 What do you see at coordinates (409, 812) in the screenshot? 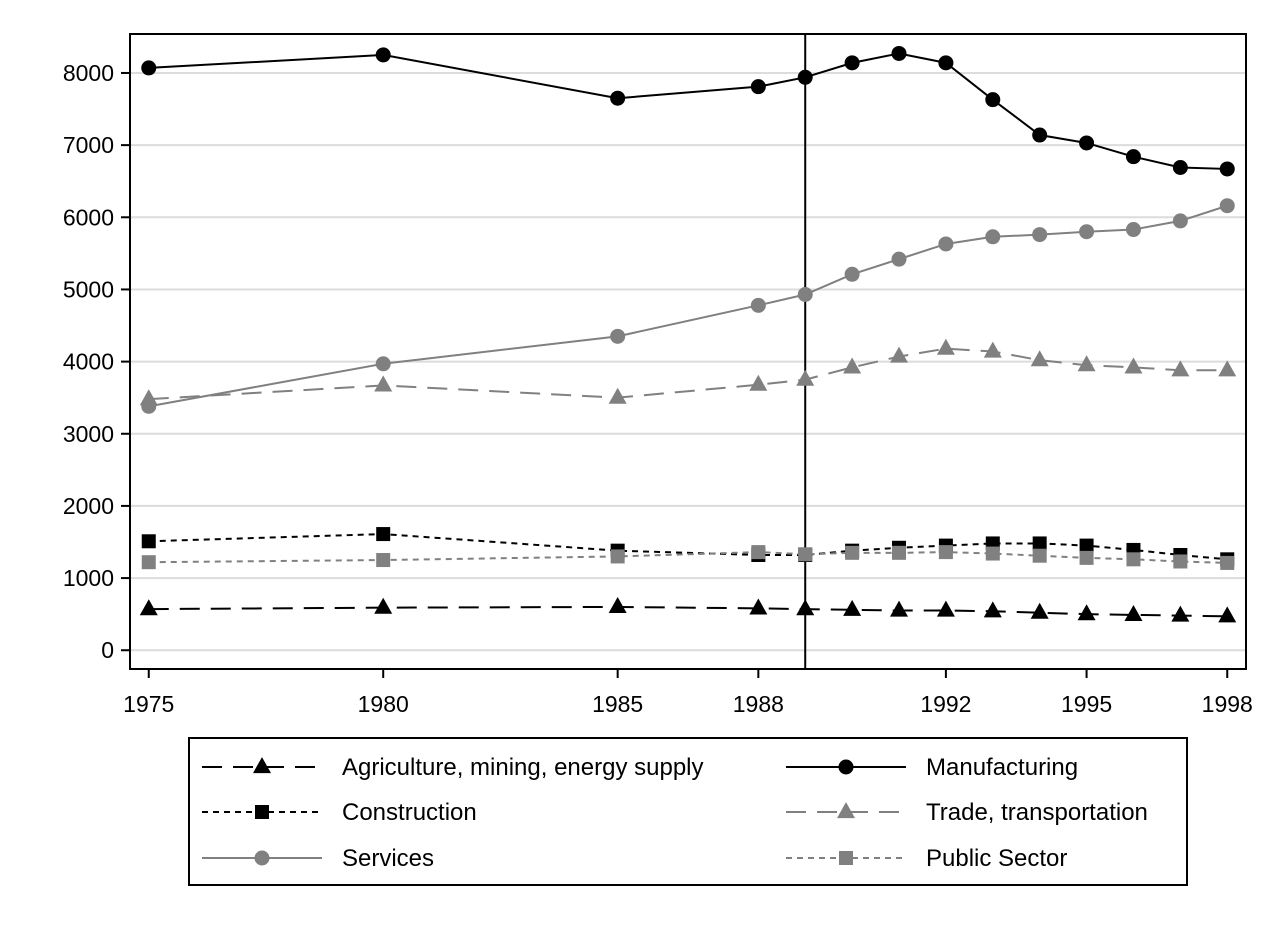
I see `legend-label: Construction` at bounding box center [409, 812].